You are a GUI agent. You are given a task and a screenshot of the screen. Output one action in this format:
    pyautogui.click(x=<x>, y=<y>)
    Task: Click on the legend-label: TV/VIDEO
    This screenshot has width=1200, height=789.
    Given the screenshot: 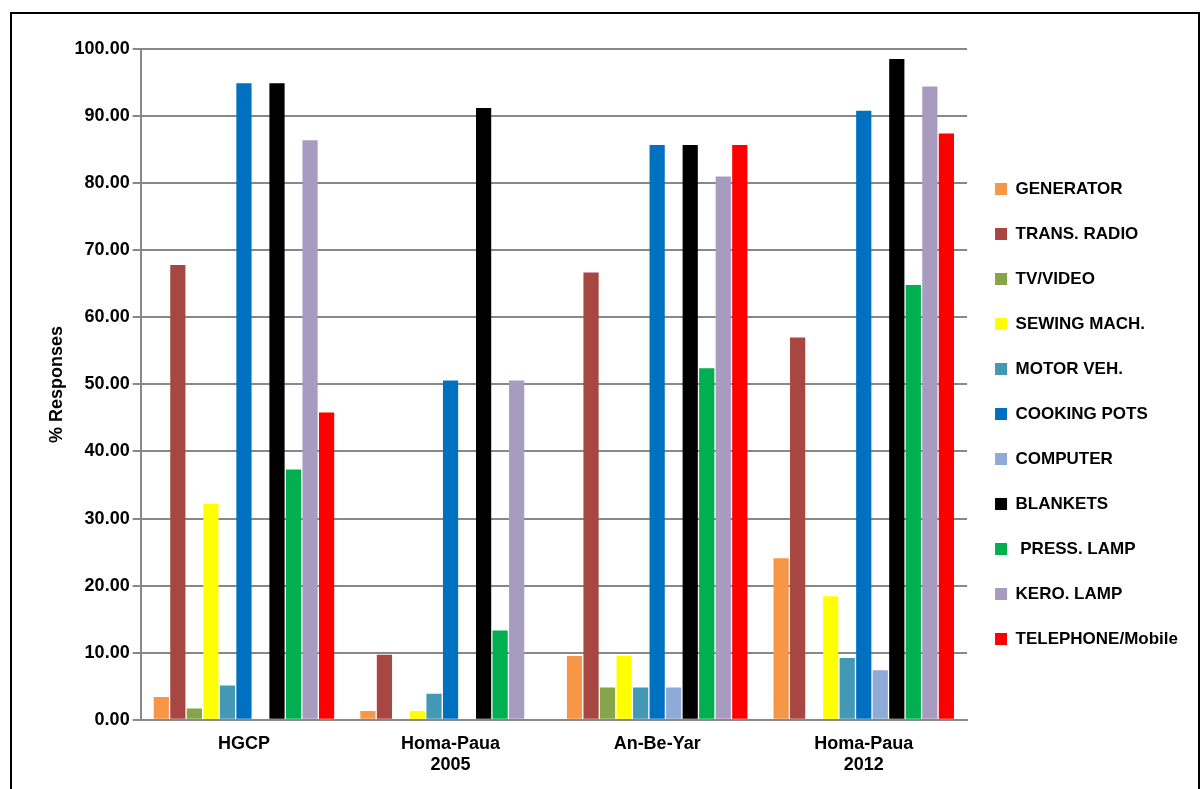 What is the action you would take?
    pyautogui.click(x=1055, y=278)
    